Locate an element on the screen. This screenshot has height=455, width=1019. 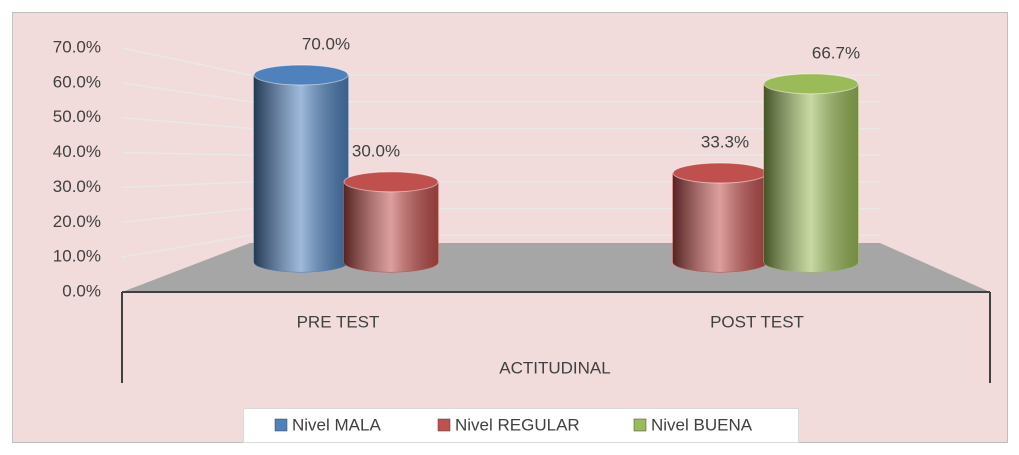
y-tick-label: 70.0% is located at coordinates (77, 46).